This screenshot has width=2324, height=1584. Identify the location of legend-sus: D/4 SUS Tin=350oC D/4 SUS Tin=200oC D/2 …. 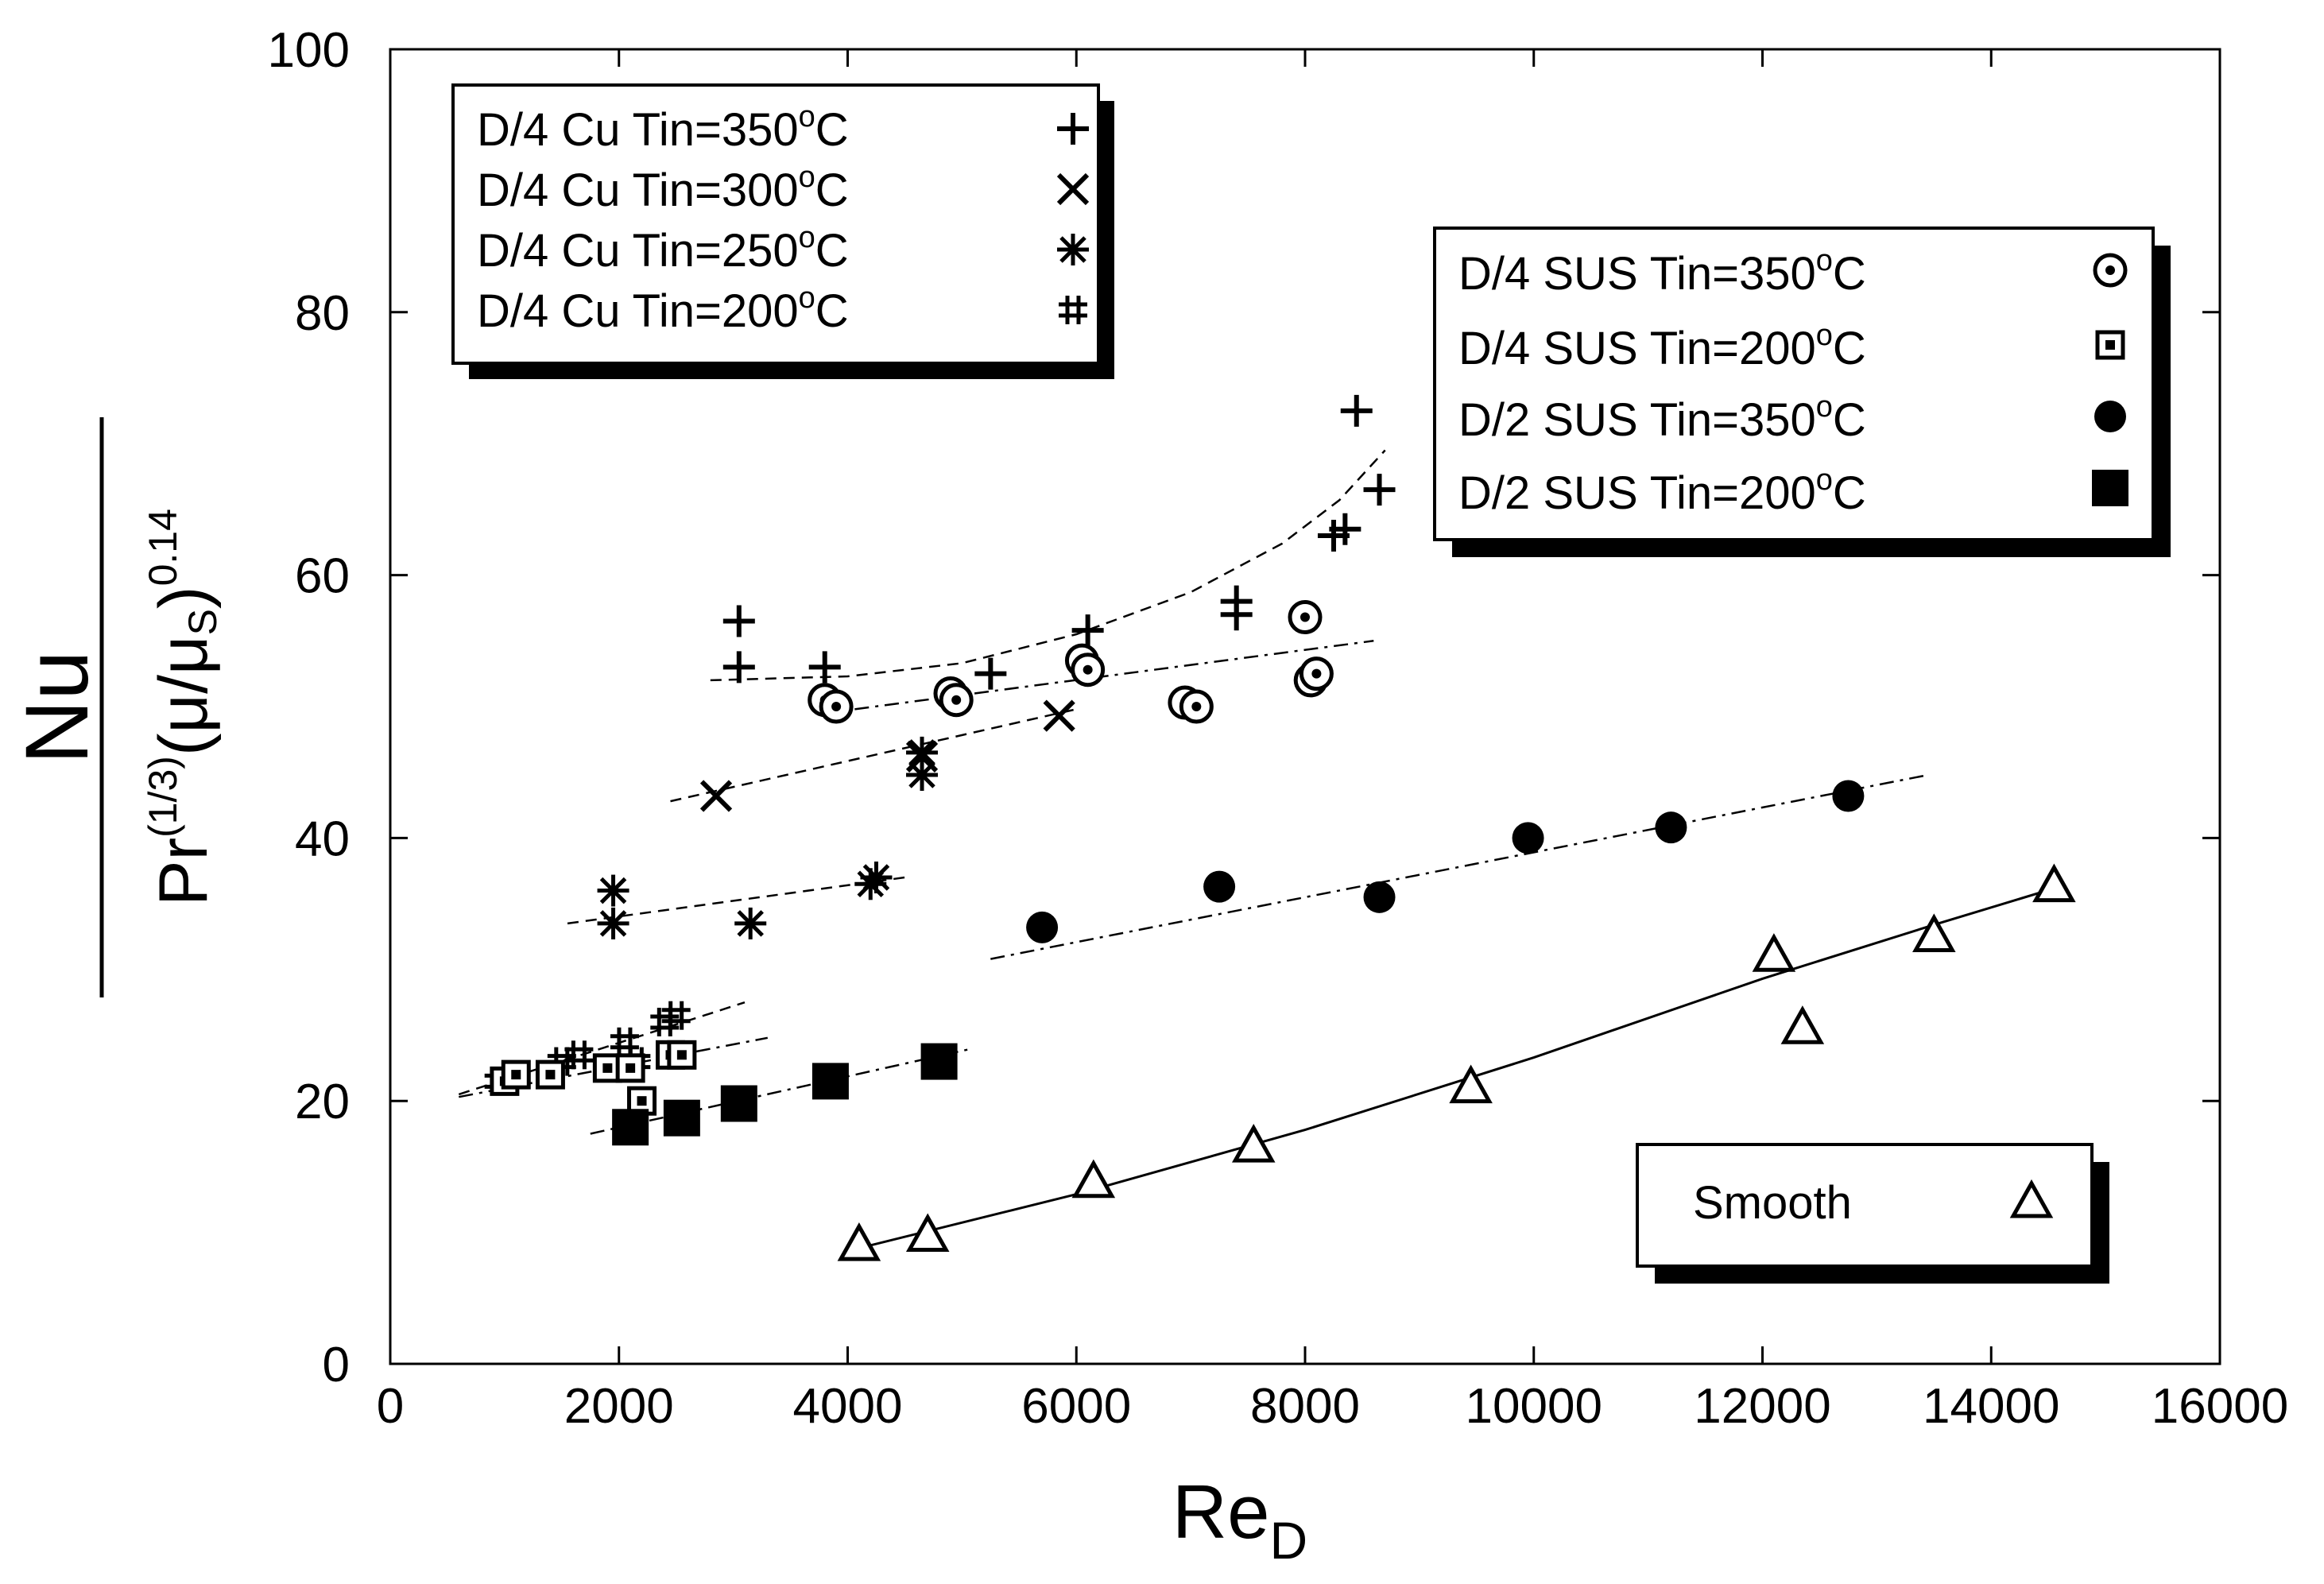
(1802, 392).